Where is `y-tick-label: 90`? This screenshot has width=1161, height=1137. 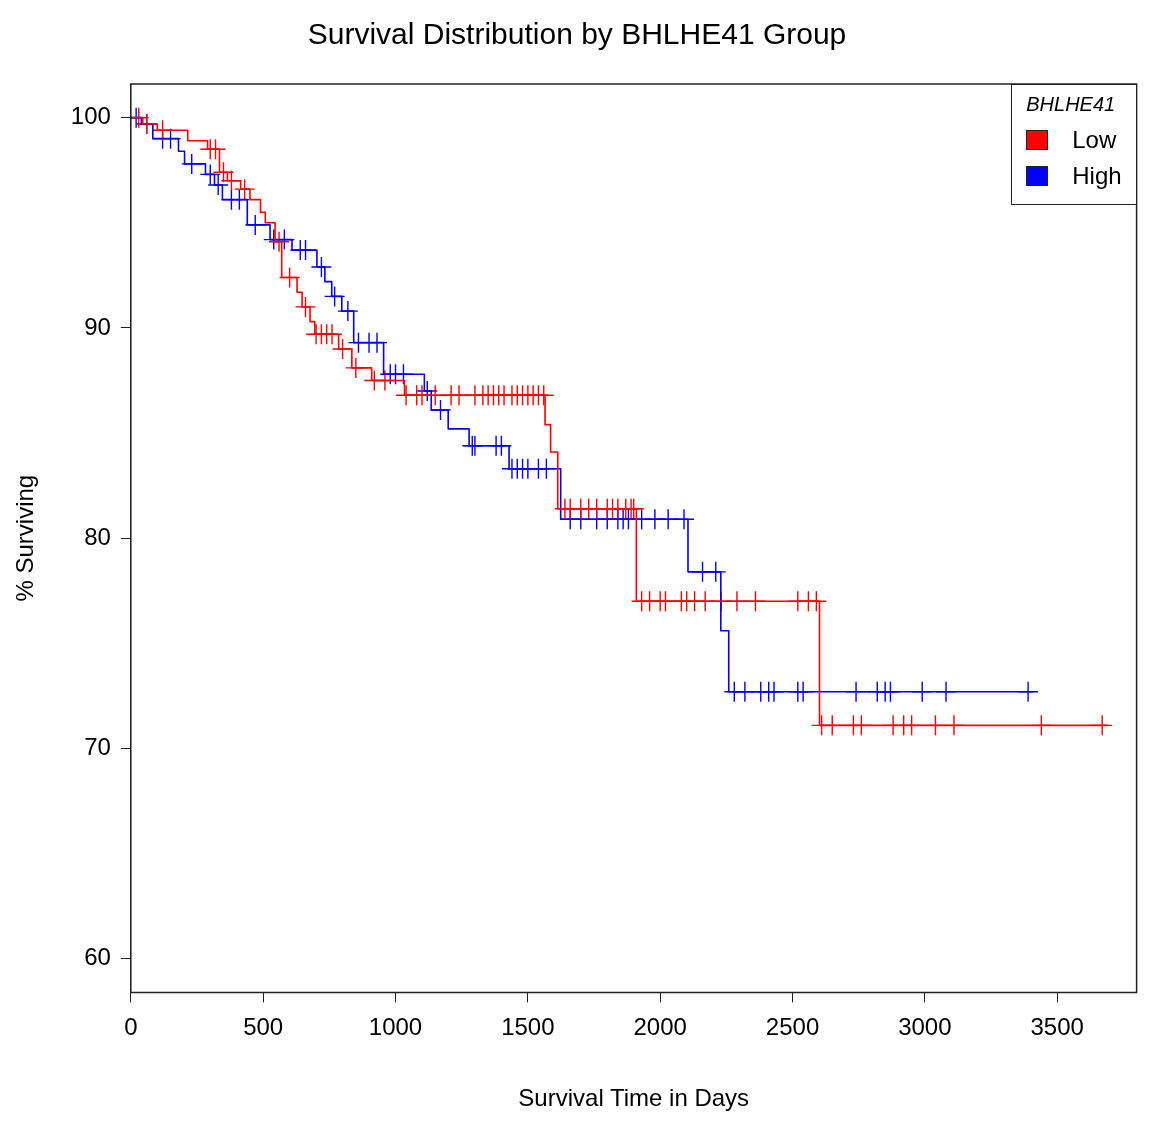
y-tick-label: 90 is located at coordinates (97, 326).